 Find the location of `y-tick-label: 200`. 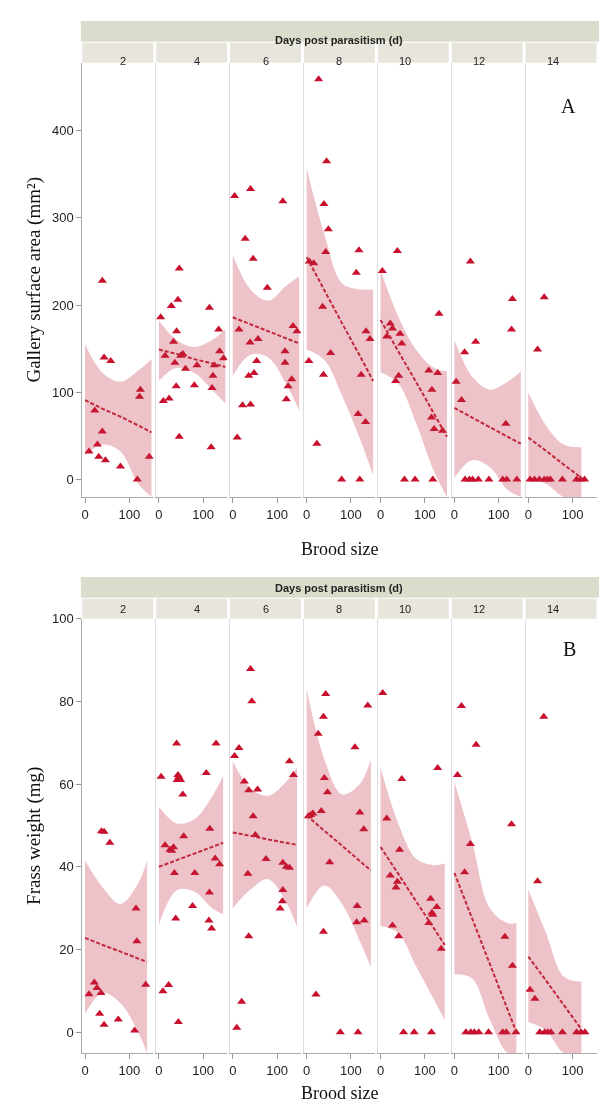

y-tick-label: 200 is located at coordinates (63, 305).